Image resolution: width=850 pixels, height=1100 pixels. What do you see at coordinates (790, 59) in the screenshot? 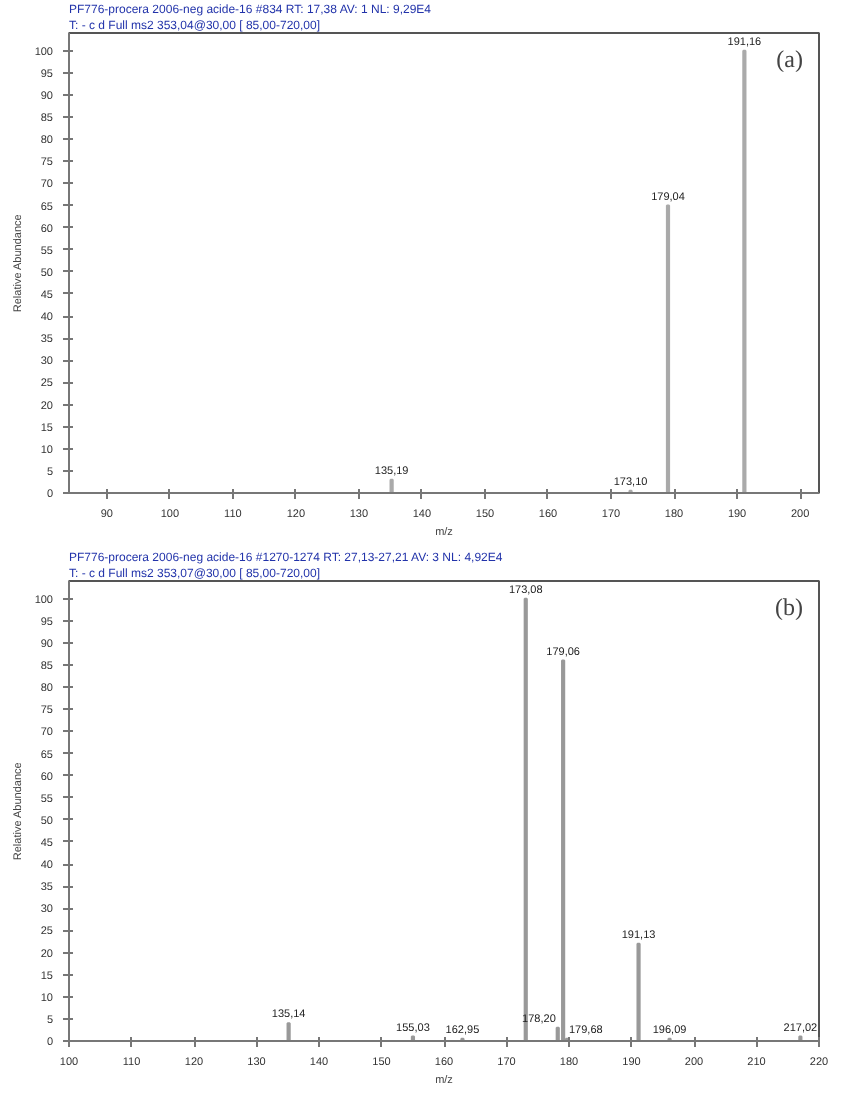
I see `annotation: (a)` at bounding box center [790, 59].